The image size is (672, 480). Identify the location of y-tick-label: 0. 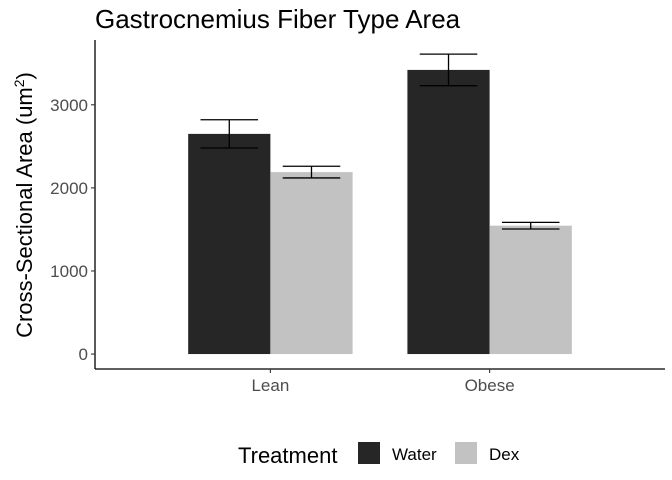
(83, 354).